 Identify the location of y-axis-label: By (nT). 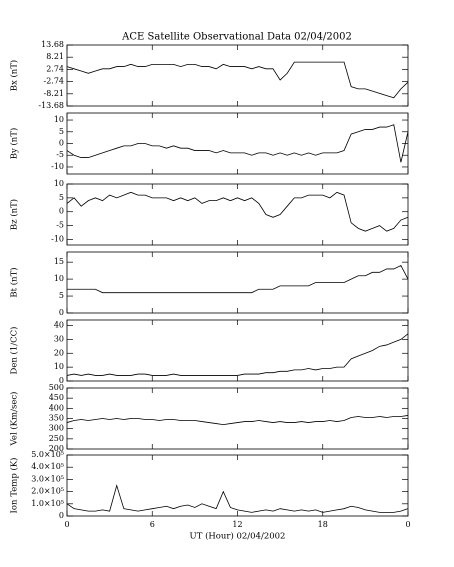
(14, 144).